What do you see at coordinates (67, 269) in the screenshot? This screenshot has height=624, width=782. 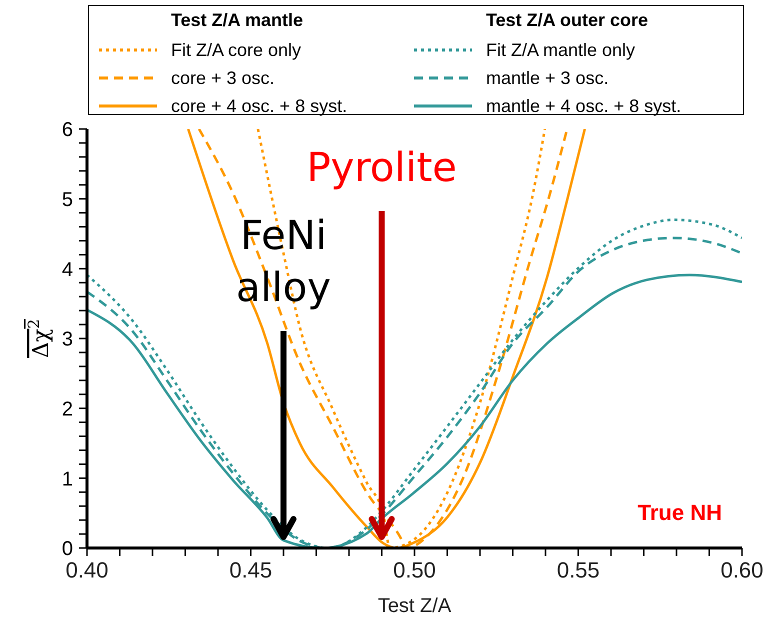 I see `y-tick-label: 4` at bounding box center [67, 269].